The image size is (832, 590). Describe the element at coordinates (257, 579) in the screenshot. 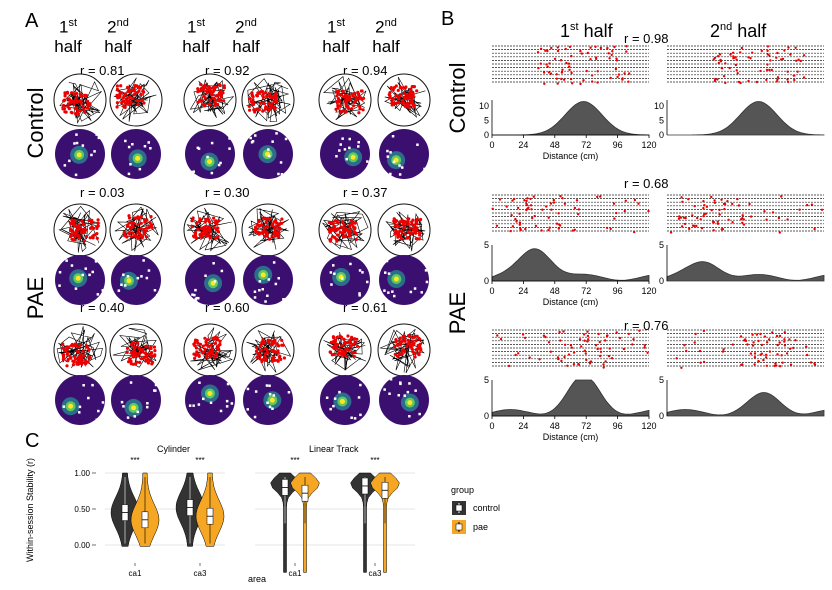

I see `violin-xlabel: area` at that location.